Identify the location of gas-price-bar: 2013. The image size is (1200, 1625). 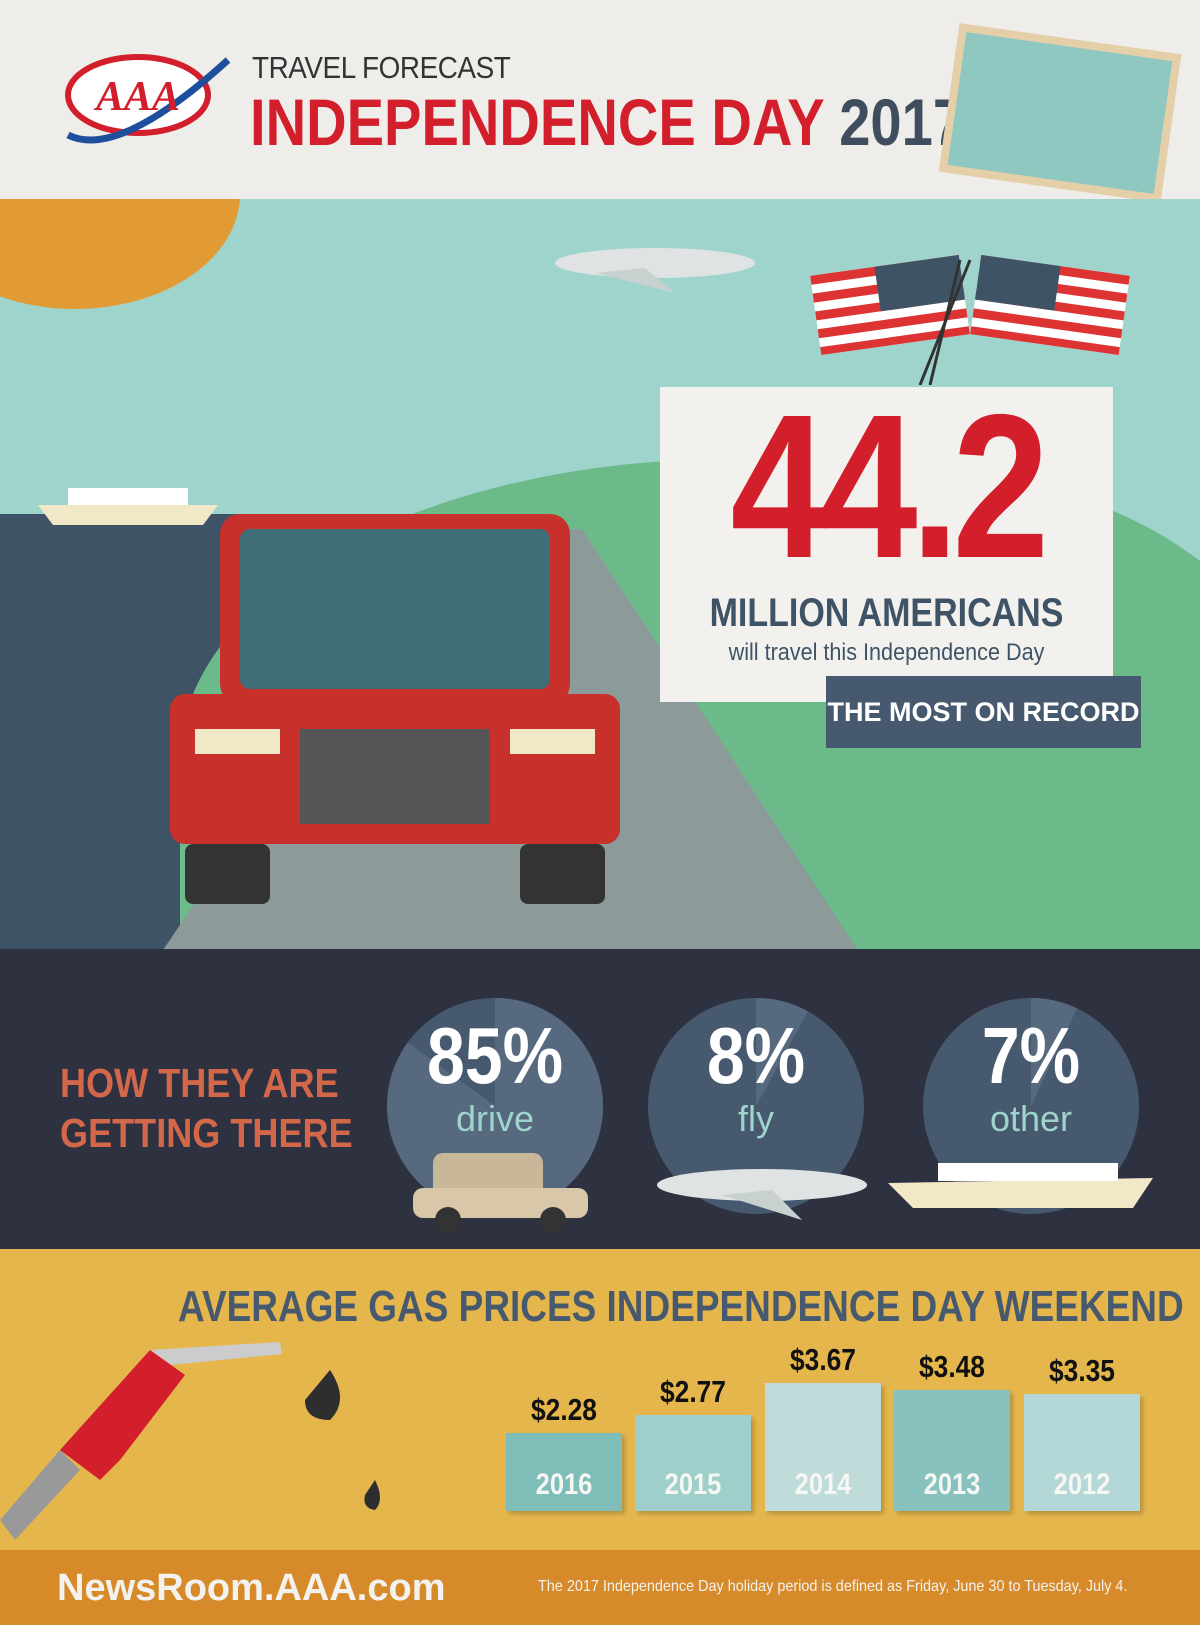
(952, 1450).